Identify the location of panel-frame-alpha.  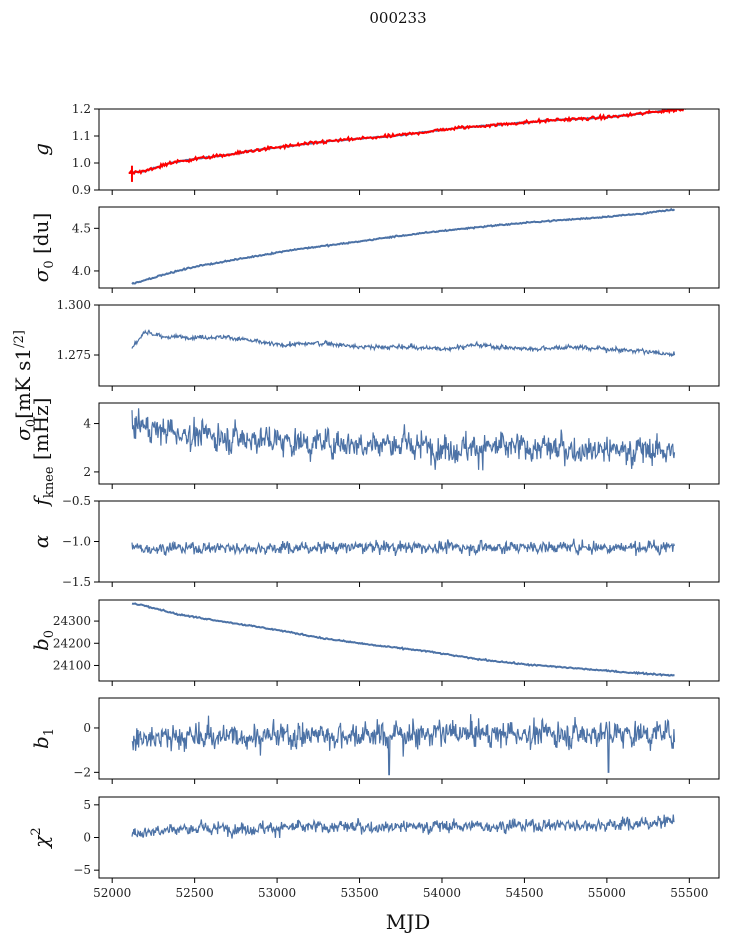
(409, 541).